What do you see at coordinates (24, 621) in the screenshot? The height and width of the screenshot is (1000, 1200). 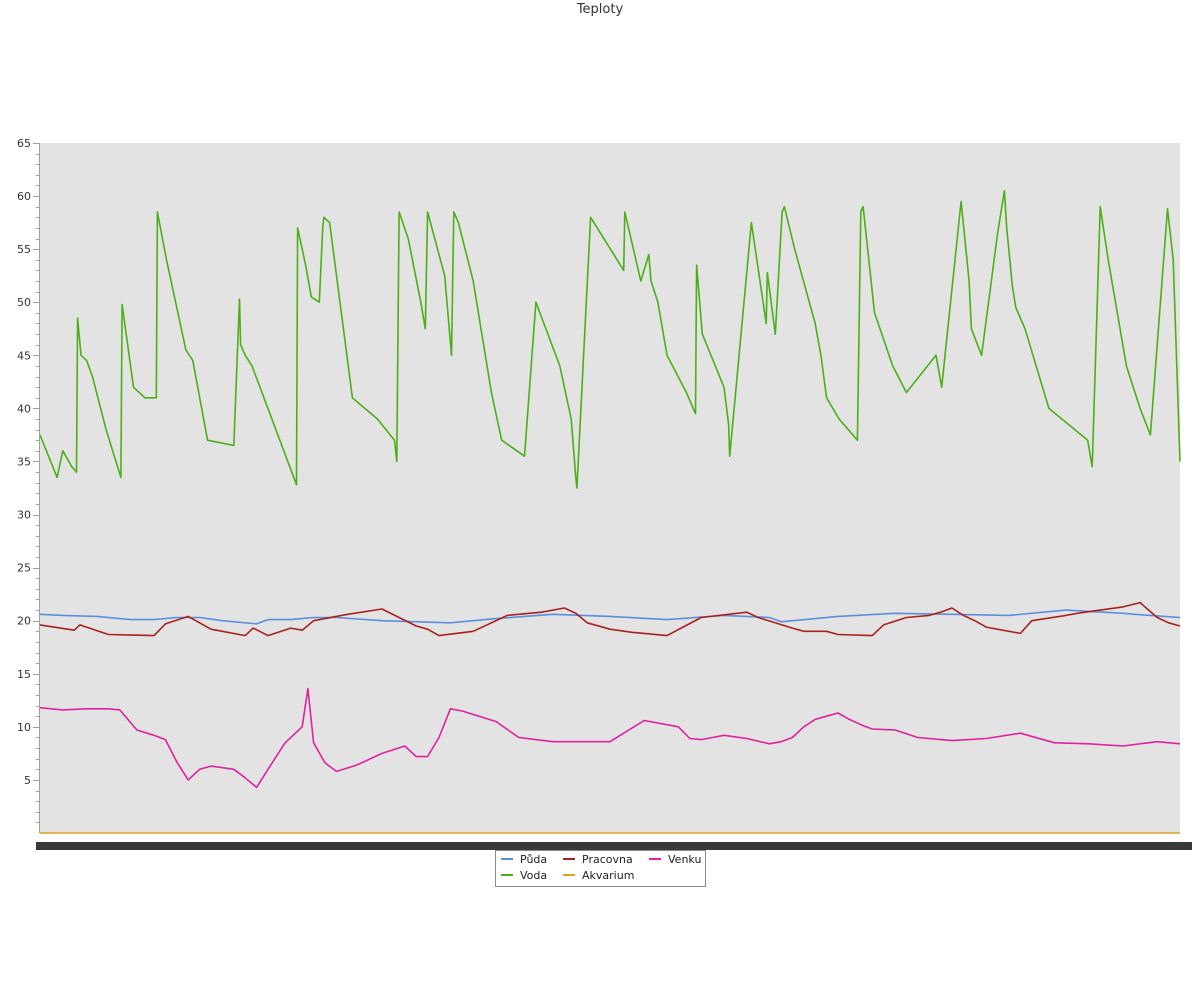 I see `y-tick-label: 20` at bounding box center [24, 621].